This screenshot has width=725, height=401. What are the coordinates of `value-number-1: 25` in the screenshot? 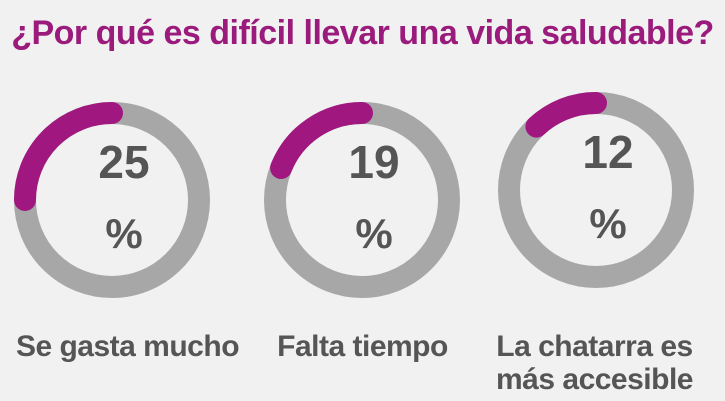 It's located at (123, 162).